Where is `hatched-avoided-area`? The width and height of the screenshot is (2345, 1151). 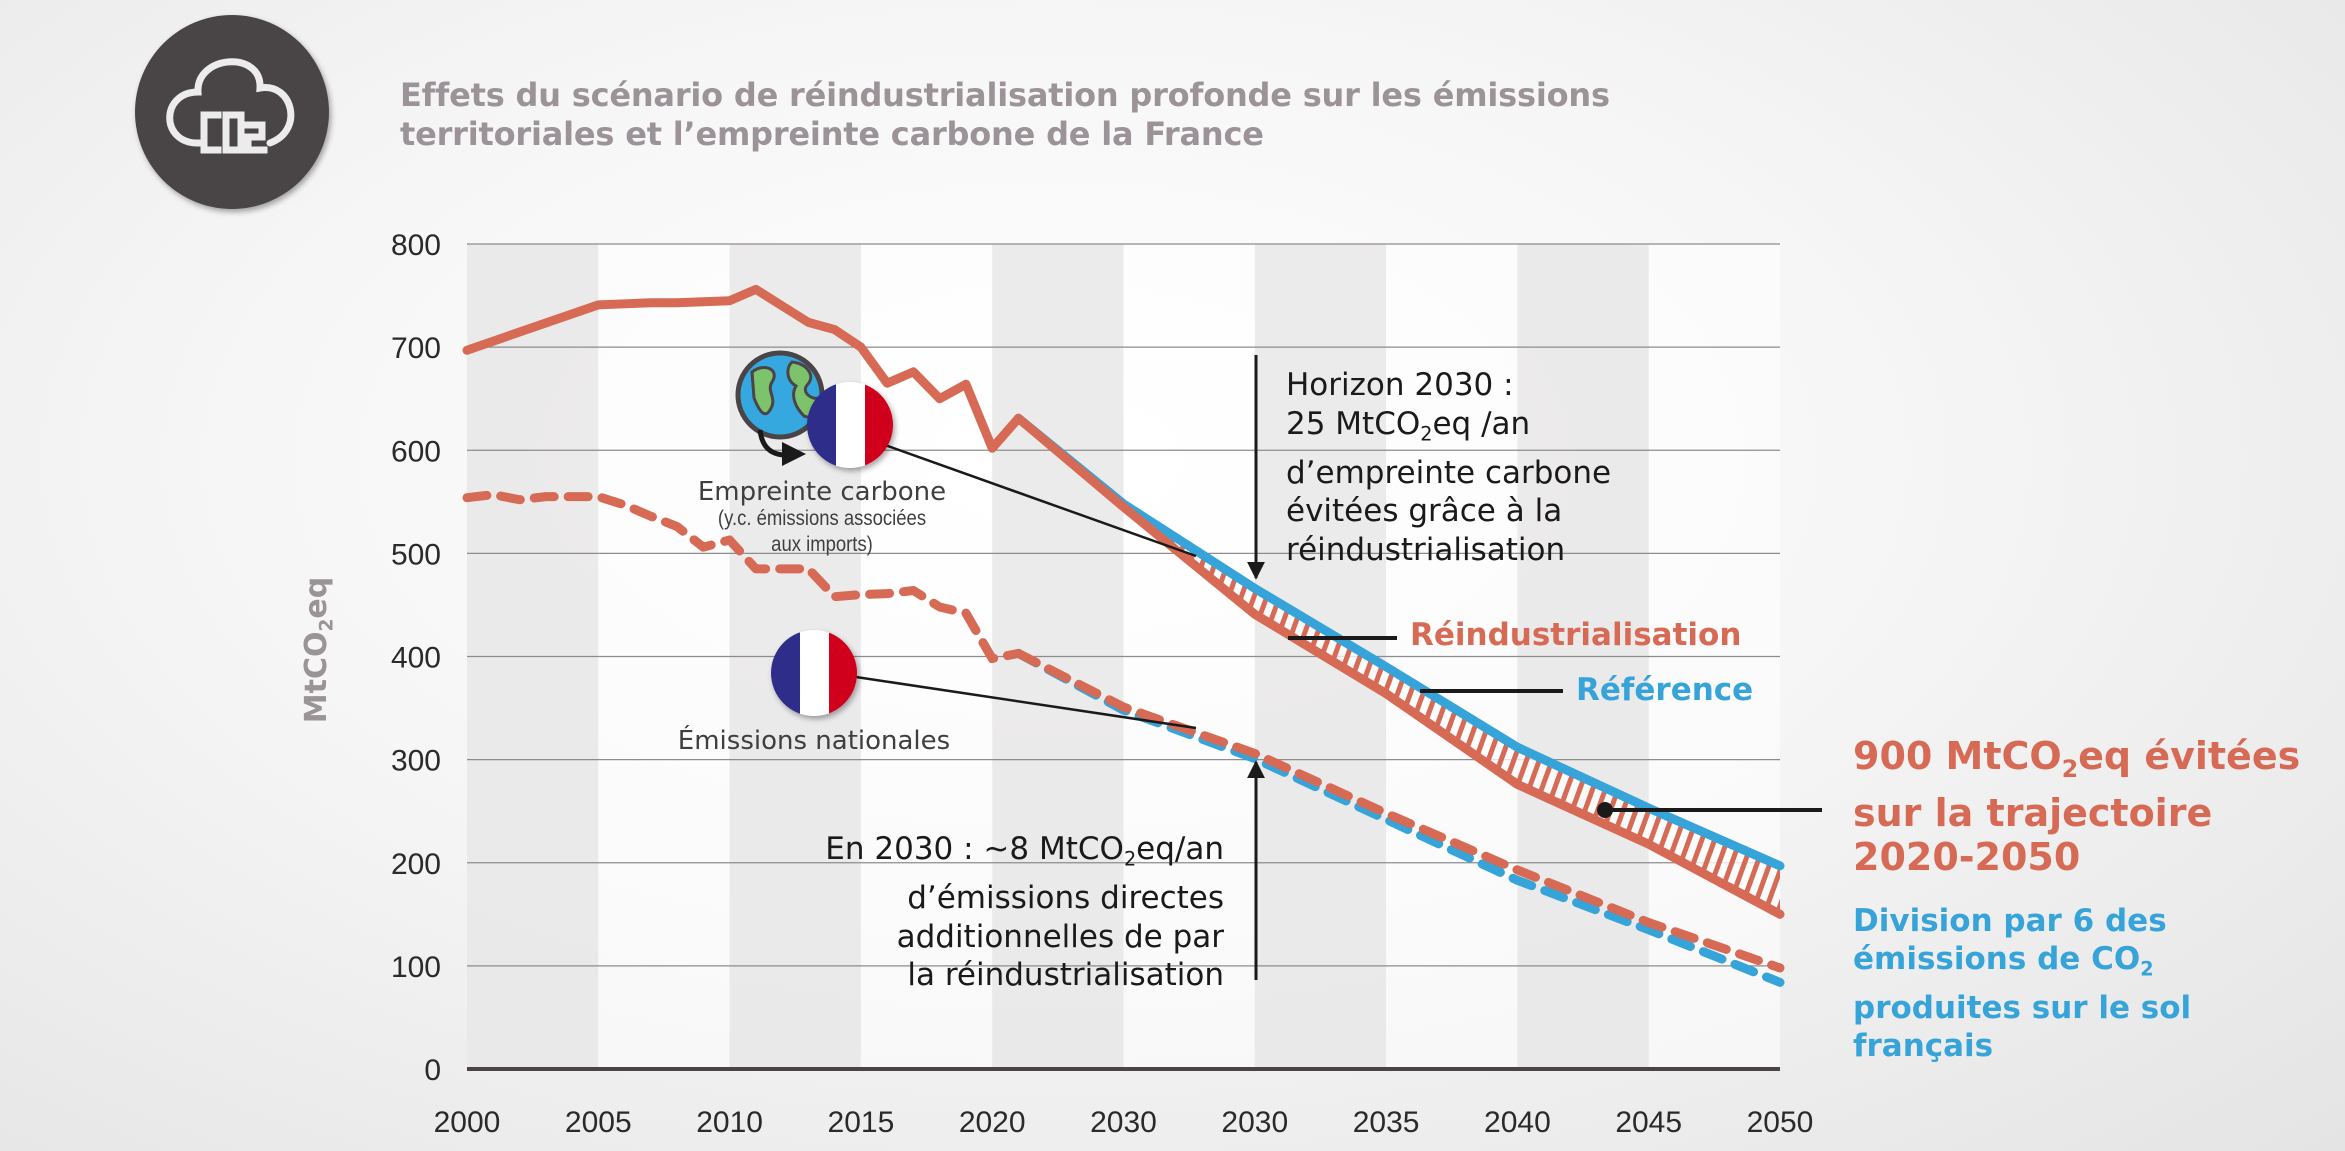 hatched-avoided-area is located at coordinates (1399, 666).